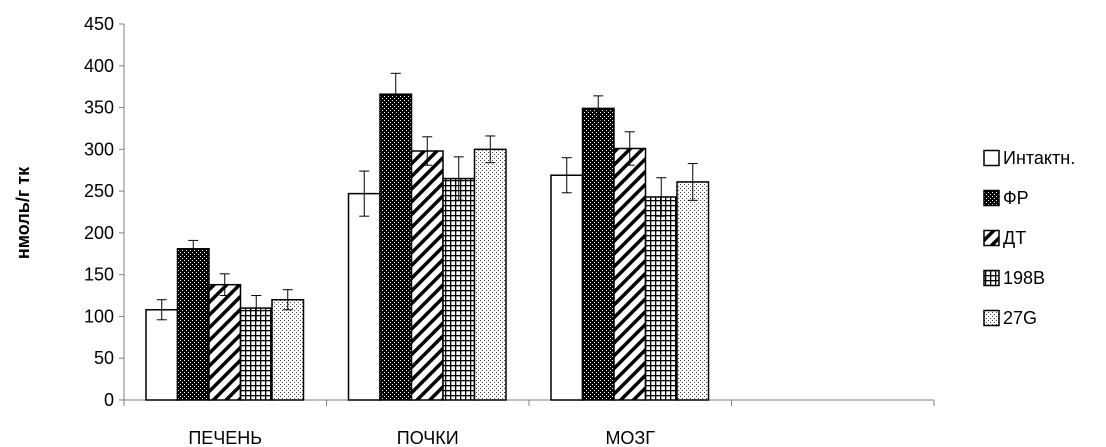 This screenshot has height=447, width=1106. I want to click on legend-label: ДТ, so click(1014, 238).